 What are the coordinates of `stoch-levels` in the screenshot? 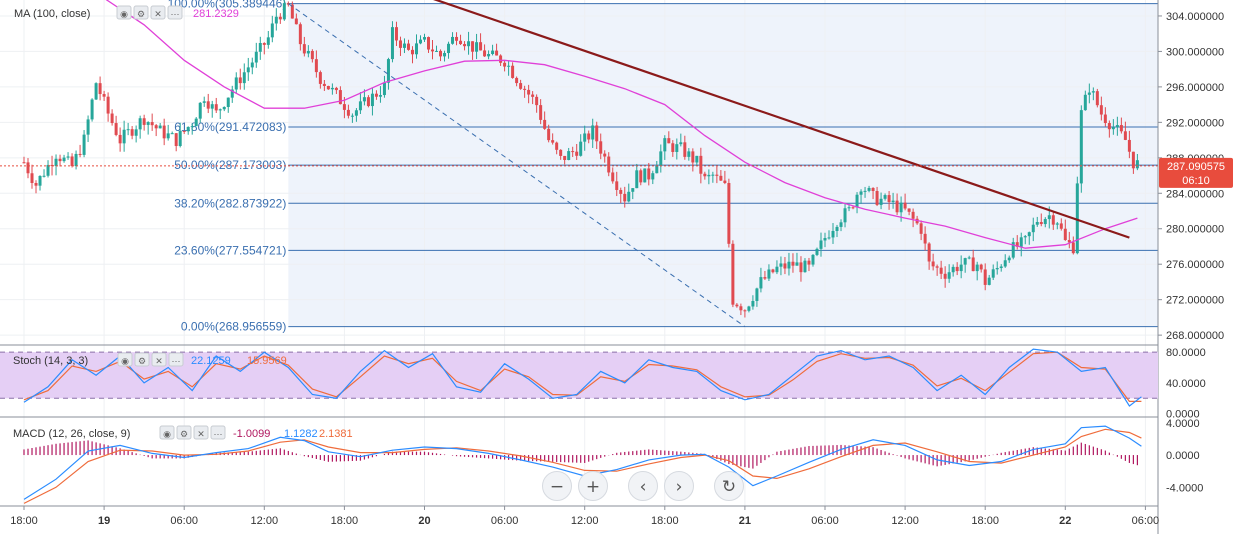 It's located at (579, 375).